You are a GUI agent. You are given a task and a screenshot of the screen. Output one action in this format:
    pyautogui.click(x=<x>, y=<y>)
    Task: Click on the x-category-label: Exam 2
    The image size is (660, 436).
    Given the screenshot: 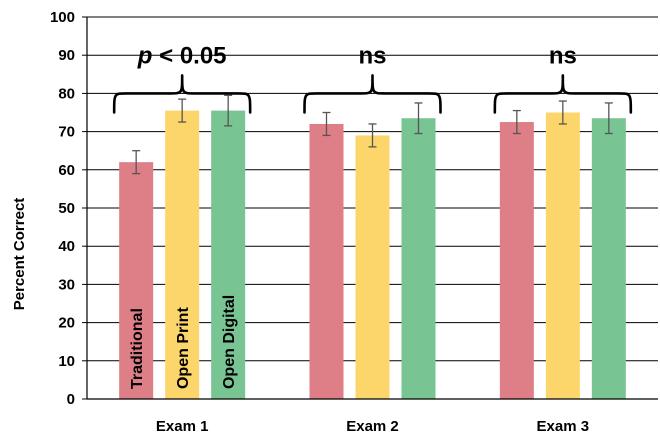 What is the action you would take?
    pyautogui.click(x=372, y=426)
    